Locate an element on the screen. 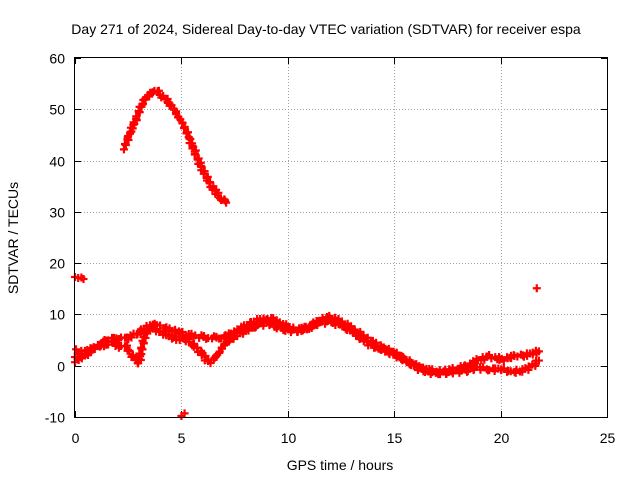  x-tick-label: 0 is located at coordinates (76, 438).